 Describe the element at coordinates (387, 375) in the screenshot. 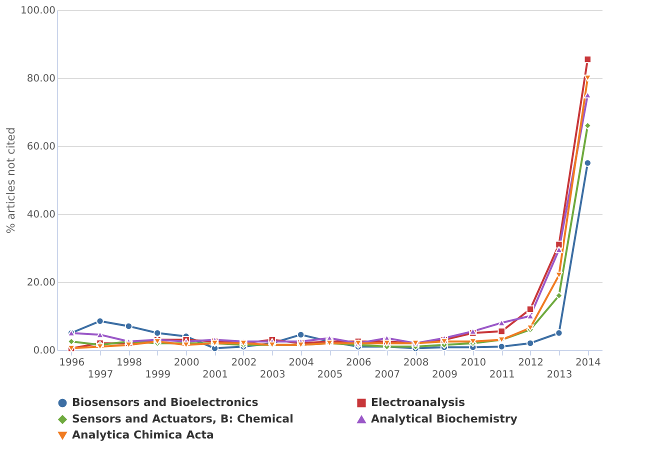

I see `x-tick-label: 2007` at that location.